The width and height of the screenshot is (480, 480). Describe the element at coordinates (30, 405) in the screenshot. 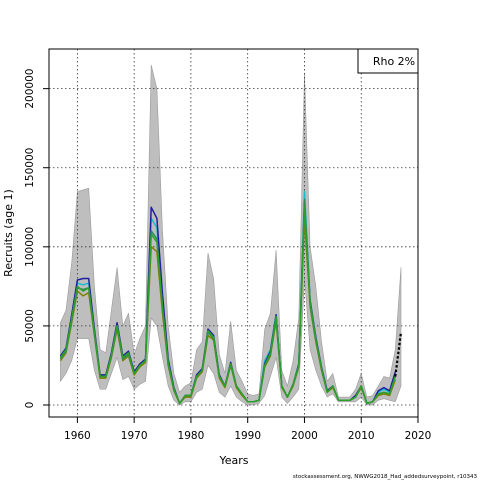

I see `y-tick-label: 0` at that location.